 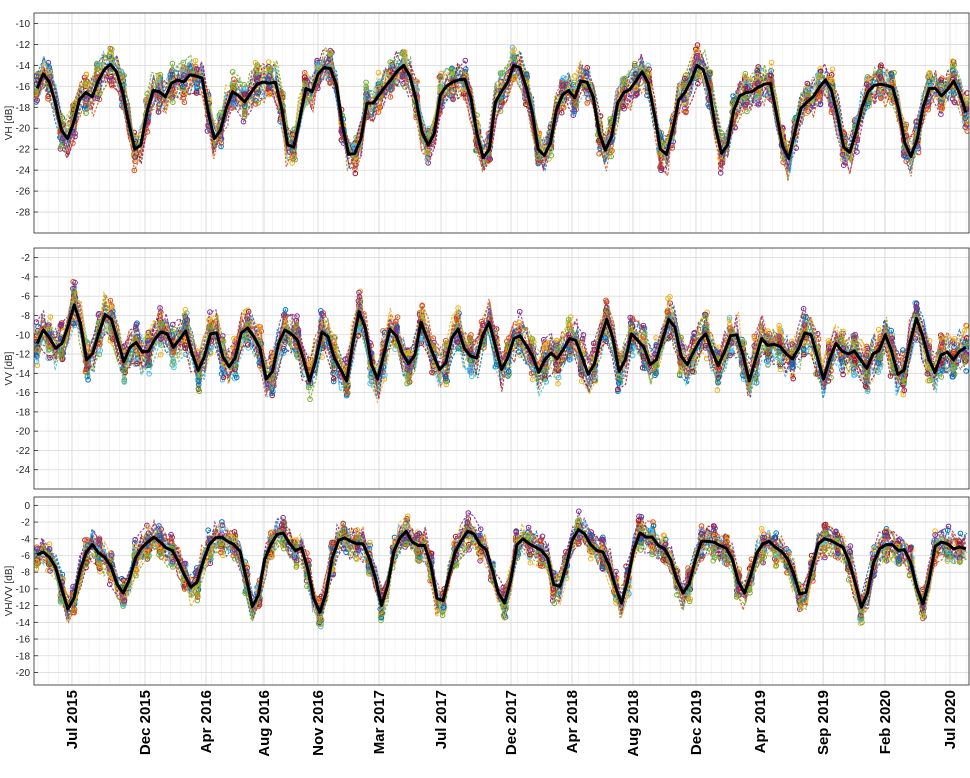 What do you see at coordinates (23, 470) in the screenshot?
I see `y-tick-label: -24` at bounding box center [23, 470].